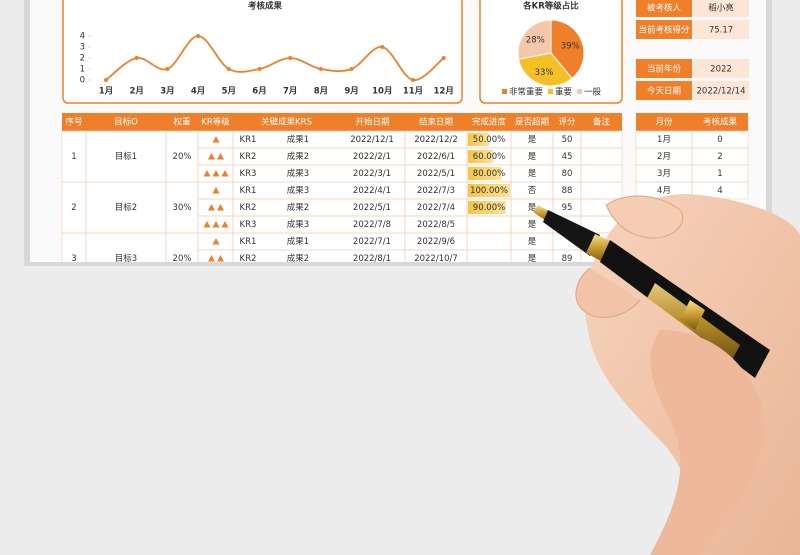 This screenshot has height=555, width=800. What do you see at coordinates (286, 122) in the screenshot?
I see `header-cell: 关键成果KRS` at bounding box center [286, 122].